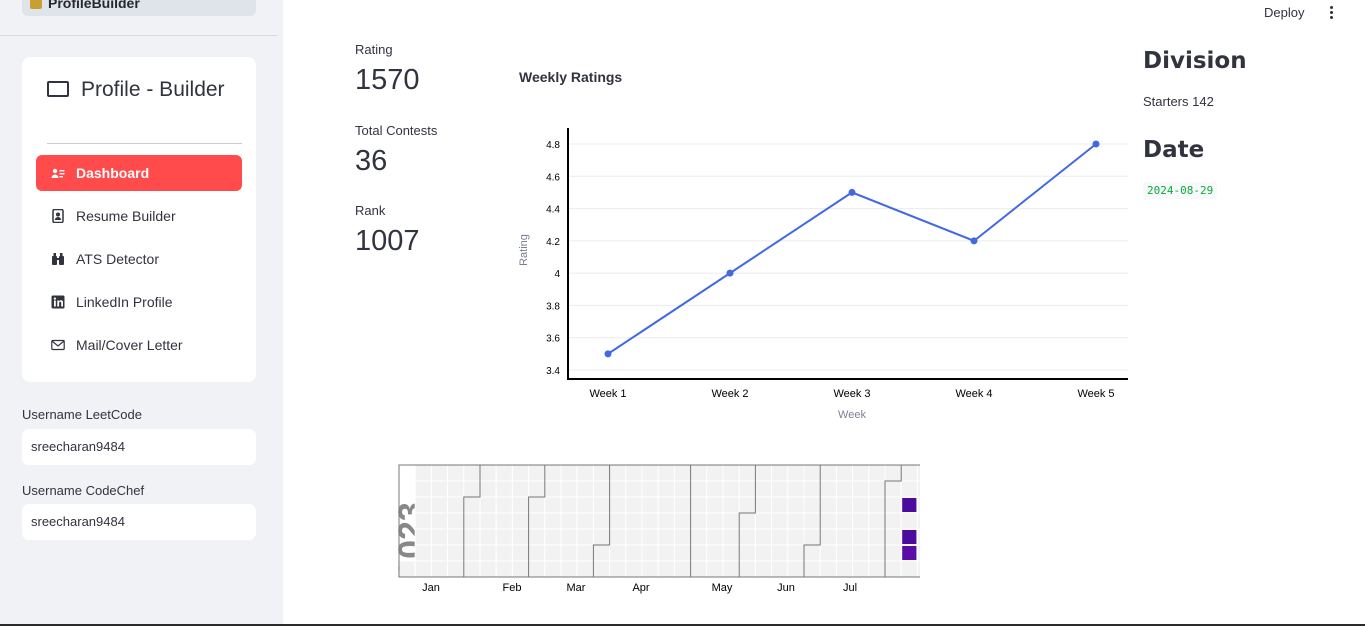 This screenshot has height=626, width=1365. I want to click on more-vertical-icon, so click(1332, 13).